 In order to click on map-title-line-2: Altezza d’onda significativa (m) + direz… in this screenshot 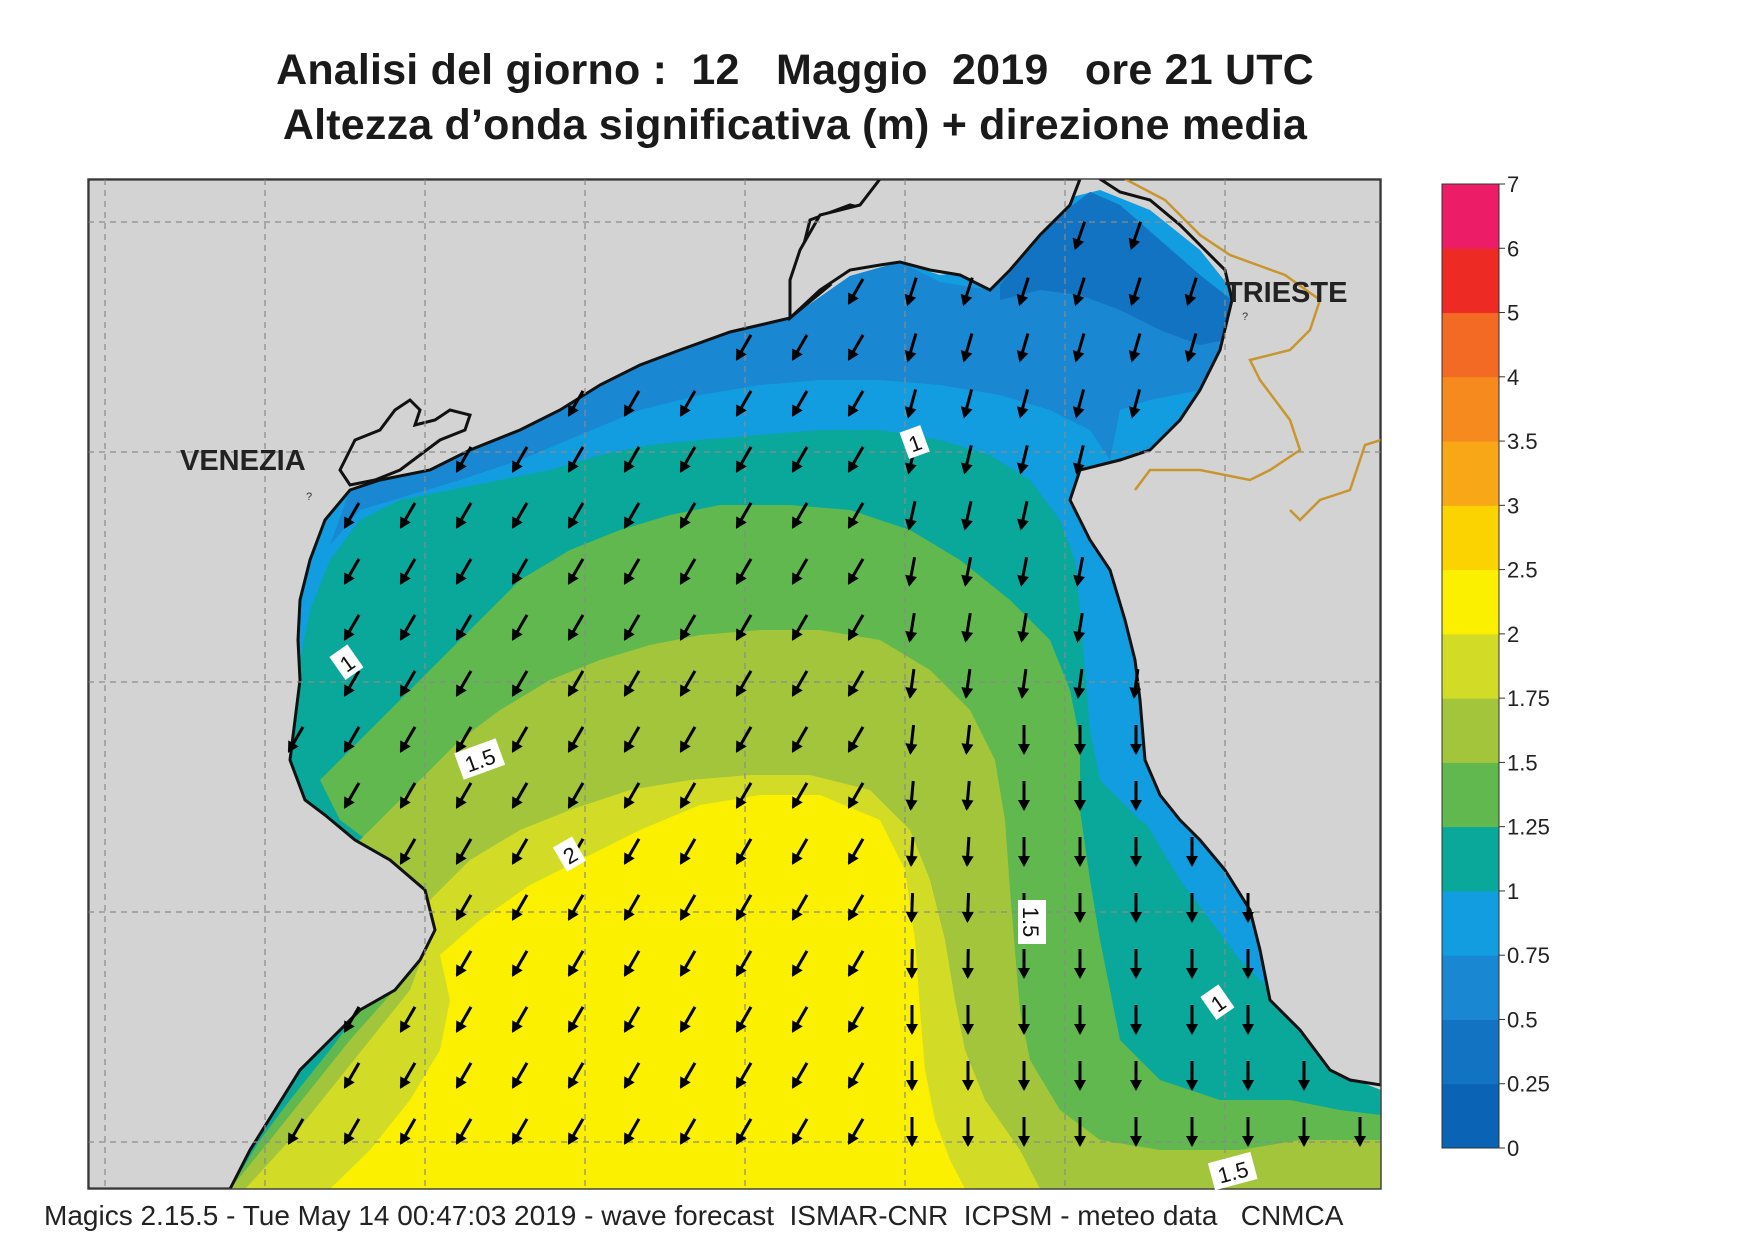, I will do `click(795, 125)`.